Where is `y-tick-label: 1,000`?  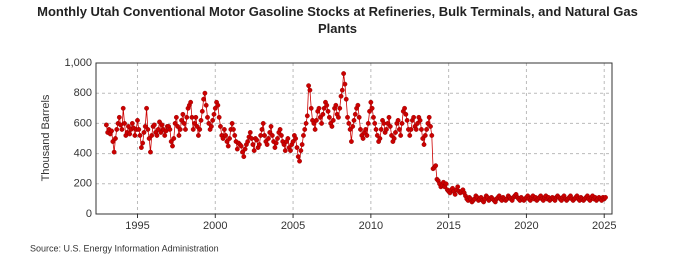 y-tick-label: 1,000 is located at coordinates (78, 63).